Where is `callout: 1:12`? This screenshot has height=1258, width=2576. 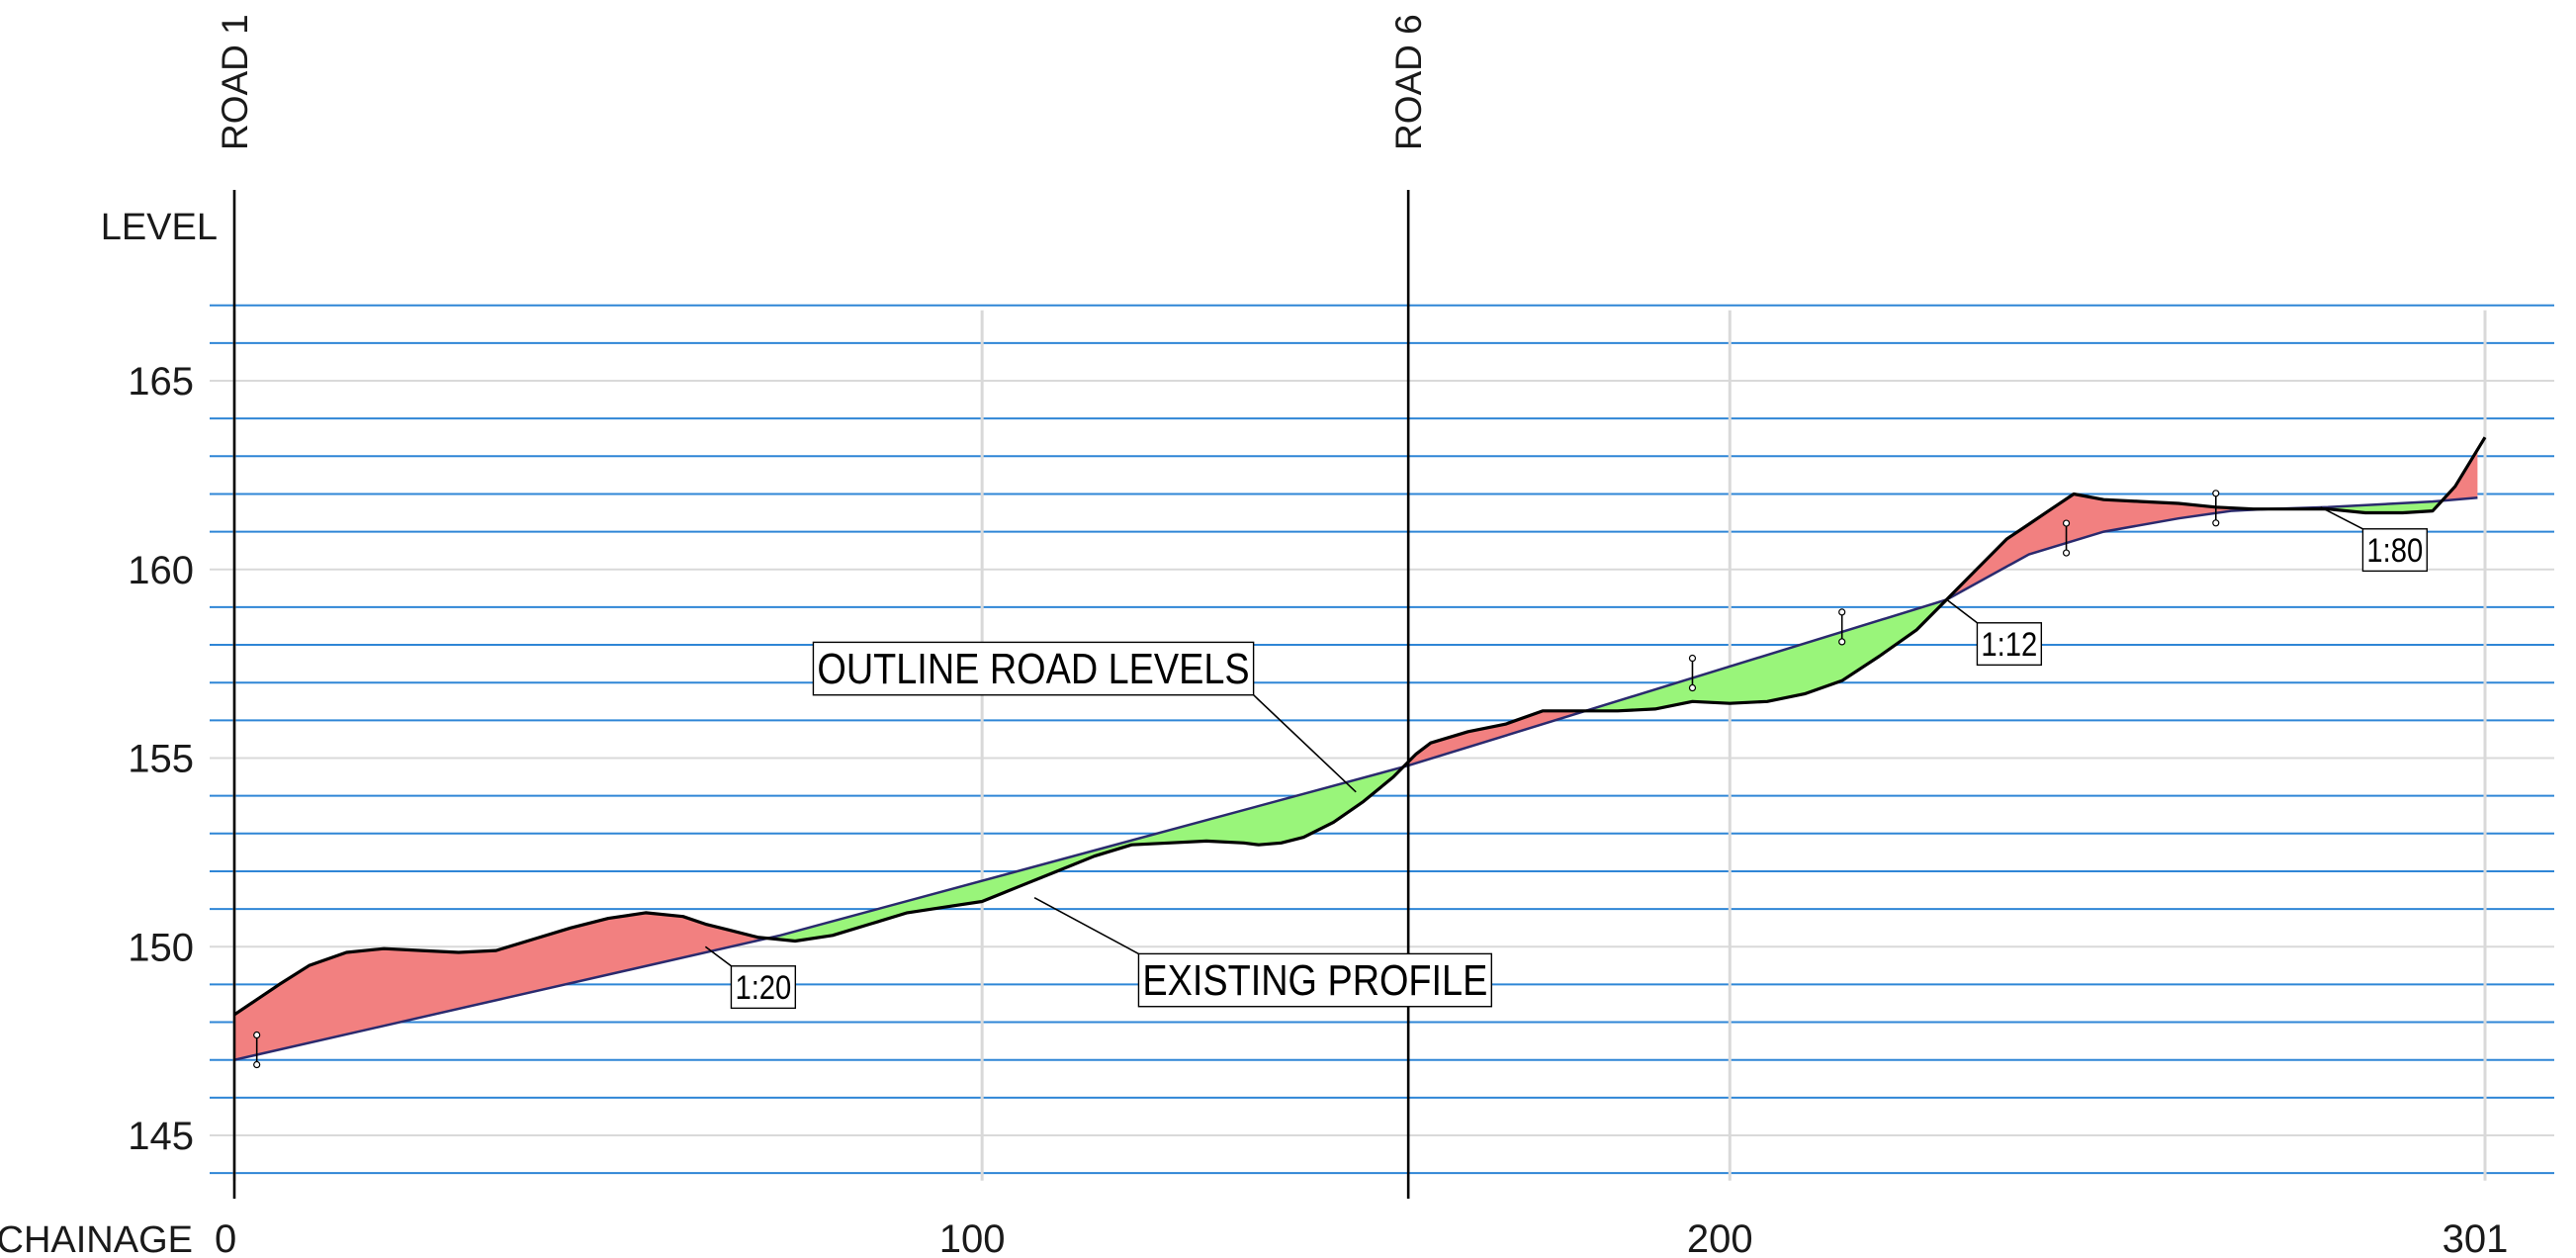
callout: 1:12 is located at coordinates (1994, 632).